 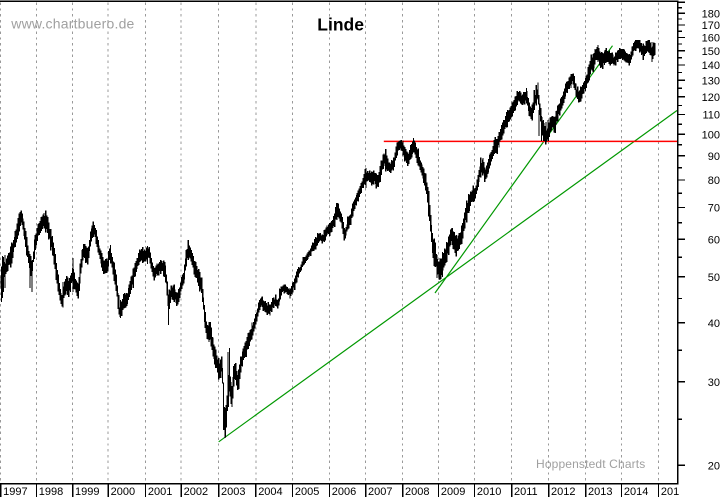 I want to click on svg-text: 30, so click(x=714, y=383).